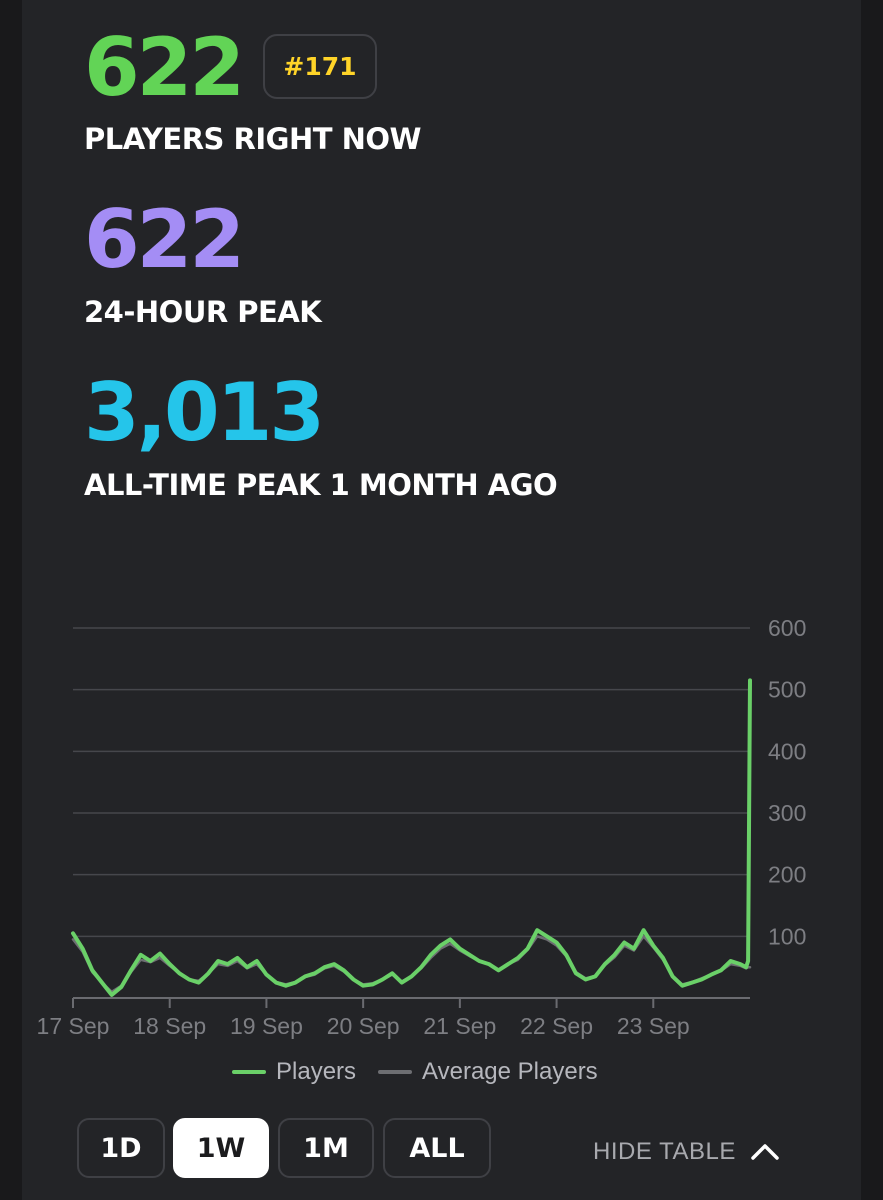 Image resolution: width=883 pixels, height=1200 pixels. I want to click on legend-item-players: Players, so click(294, 1072).